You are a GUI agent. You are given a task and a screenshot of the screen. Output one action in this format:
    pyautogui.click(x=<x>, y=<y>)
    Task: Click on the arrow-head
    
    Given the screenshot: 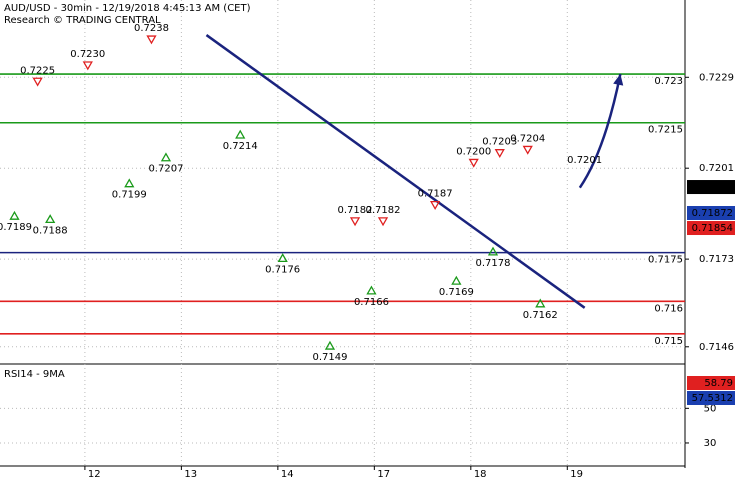 What is the action you would take?
    pyautogui.click(x=618, y=80)
    